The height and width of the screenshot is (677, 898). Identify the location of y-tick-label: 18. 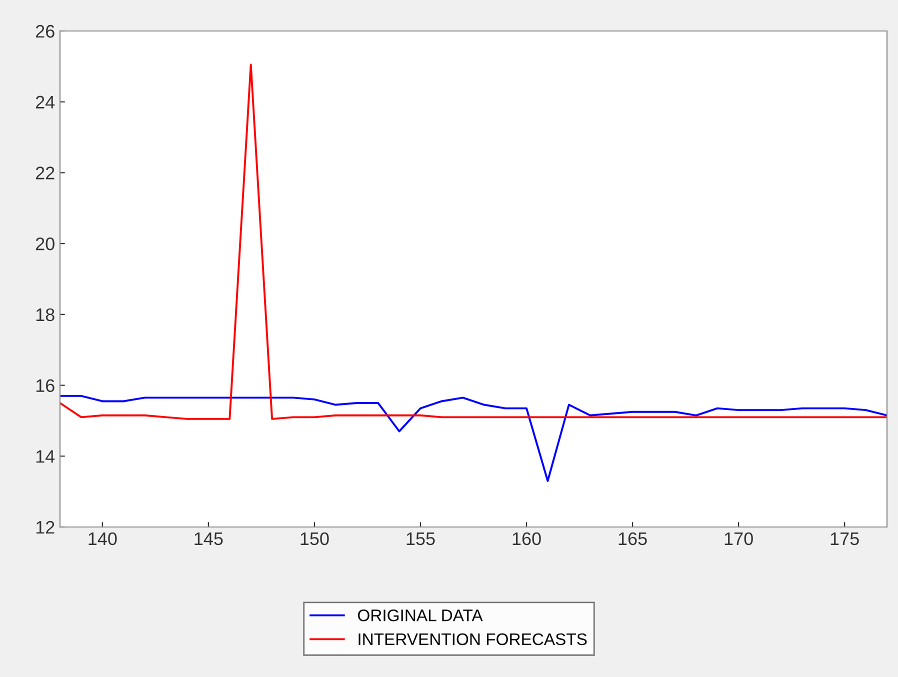
(45, 315).